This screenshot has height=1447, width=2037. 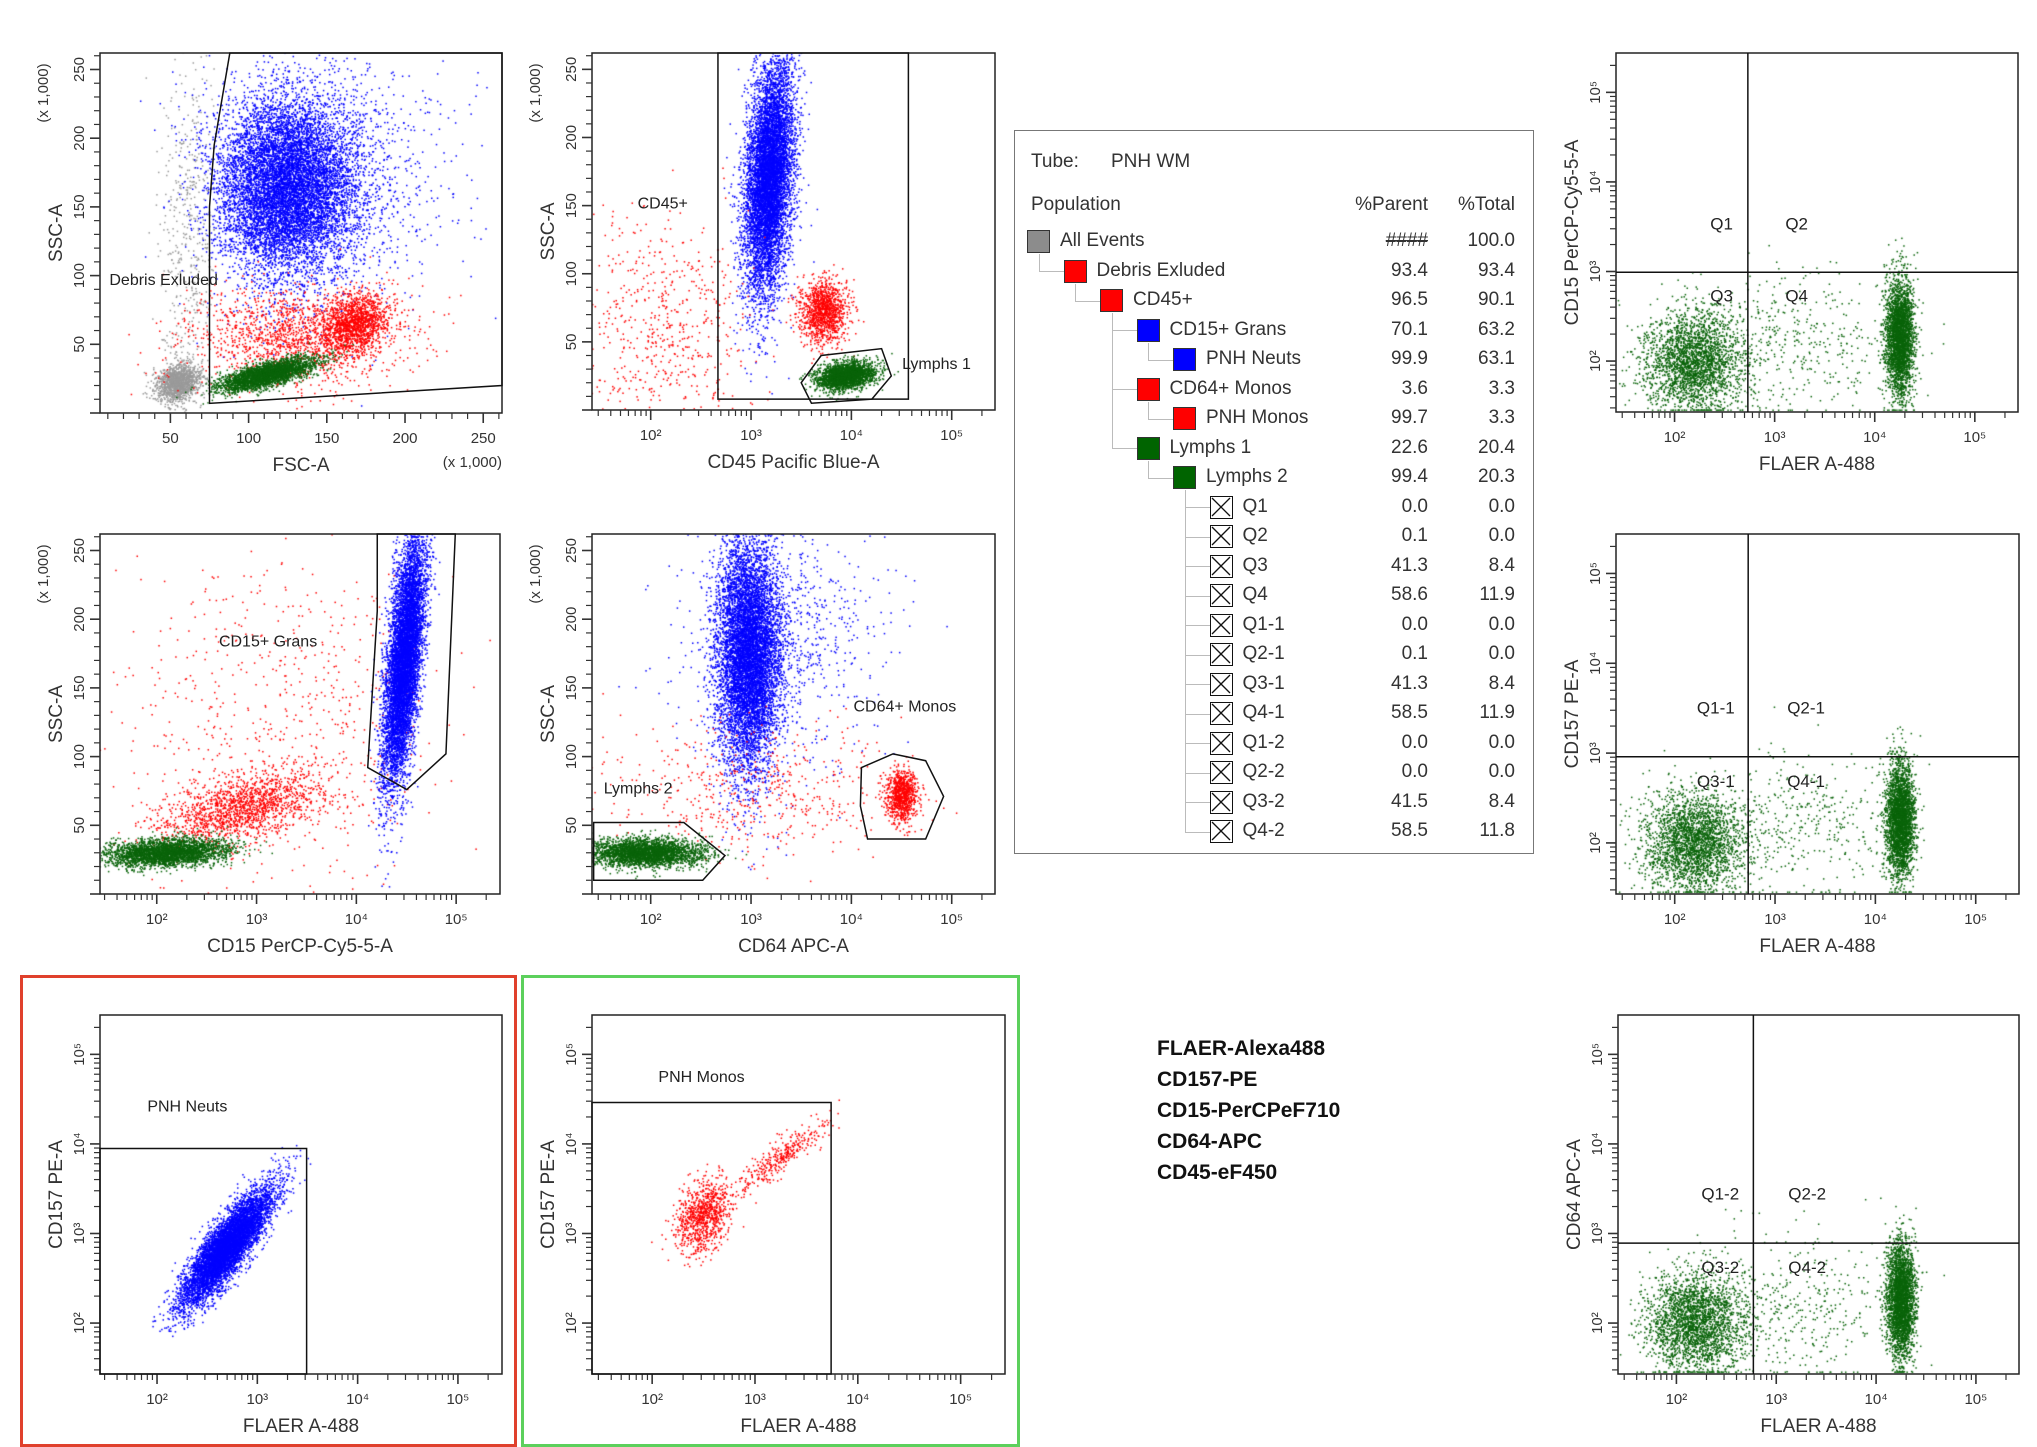 What do you see at coordinates (43, 92) in the screenshot?
I see `y-unit-label: (x 1,000)` at bounding box center [43, 92].